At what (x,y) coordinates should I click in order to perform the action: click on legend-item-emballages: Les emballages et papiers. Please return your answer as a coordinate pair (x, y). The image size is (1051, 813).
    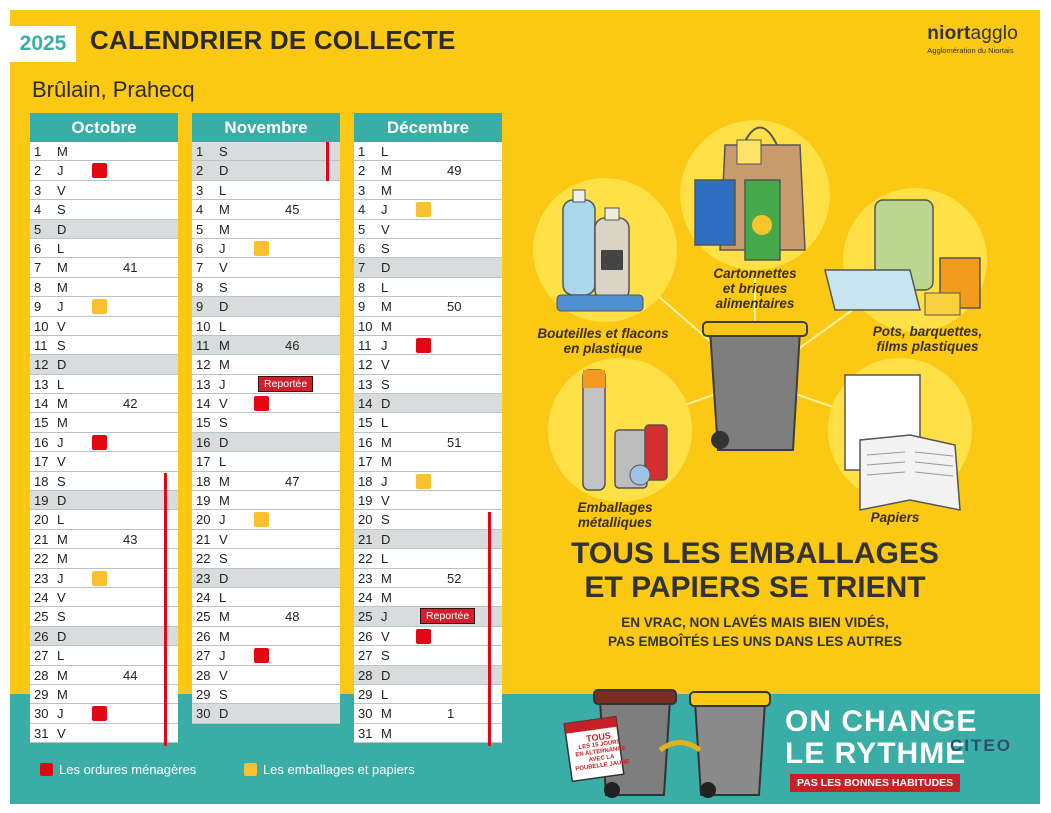
    Looking at the image, I should click on (329, 769).